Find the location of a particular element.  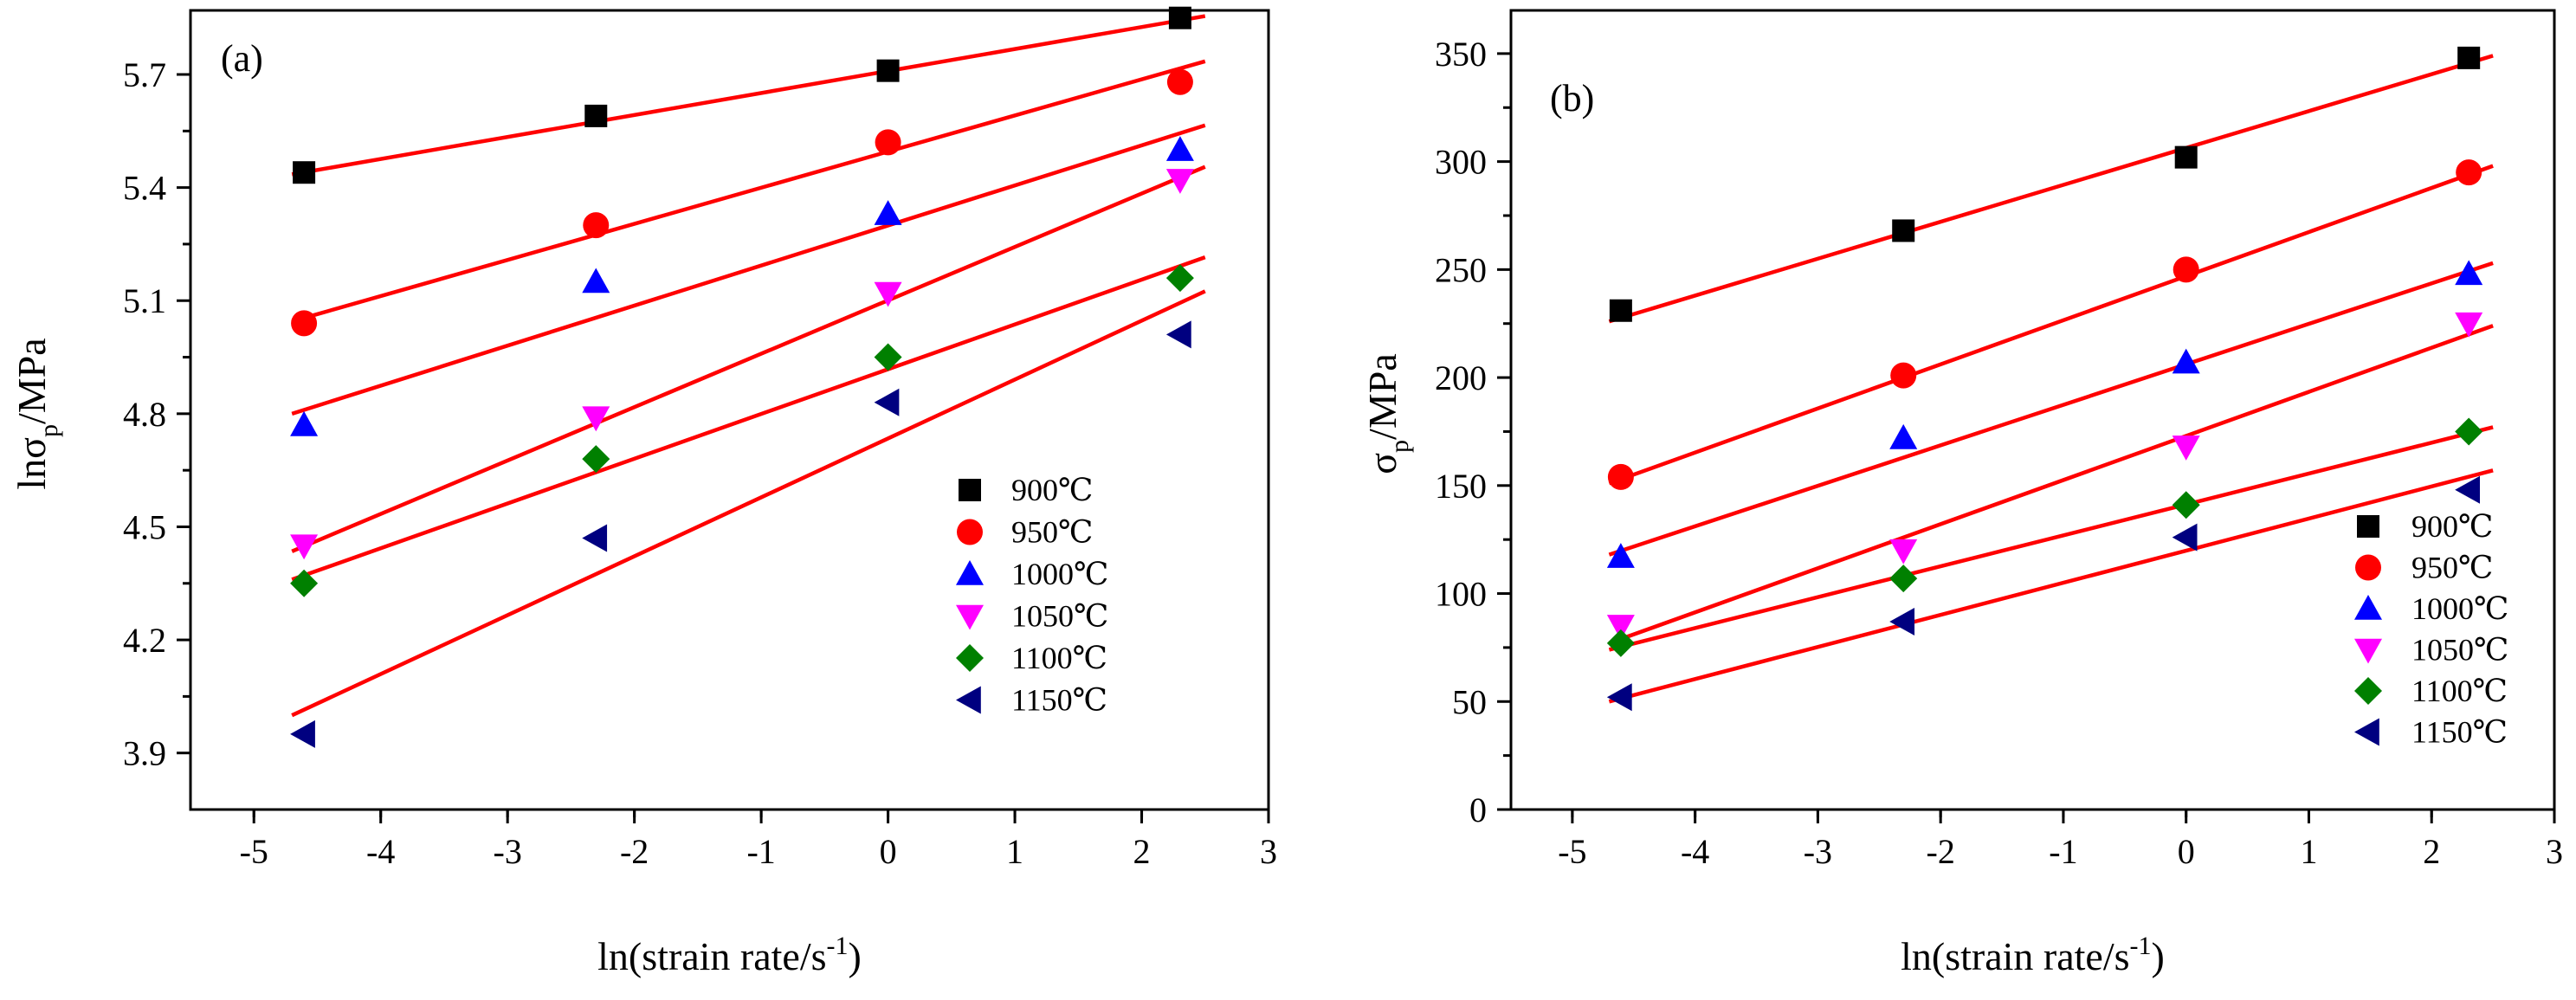

y-tick-label: 0 is located at coordinates (1478, 809).